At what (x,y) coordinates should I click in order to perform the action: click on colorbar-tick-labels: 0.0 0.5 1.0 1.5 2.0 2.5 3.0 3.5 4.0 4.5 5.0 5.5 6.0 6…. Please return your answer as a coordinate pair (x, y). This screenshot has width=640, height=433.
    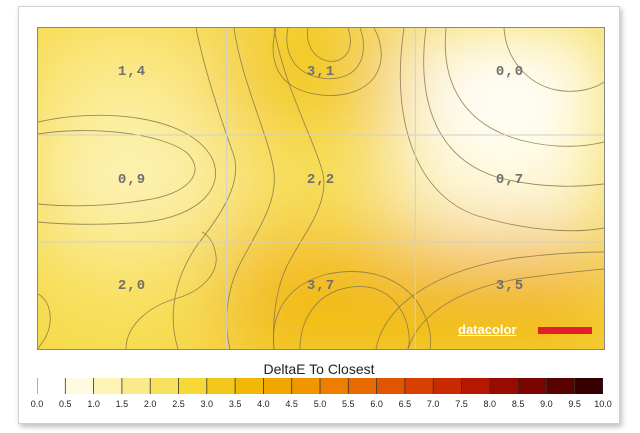
    Looking at the image, I should click on (319, 406).